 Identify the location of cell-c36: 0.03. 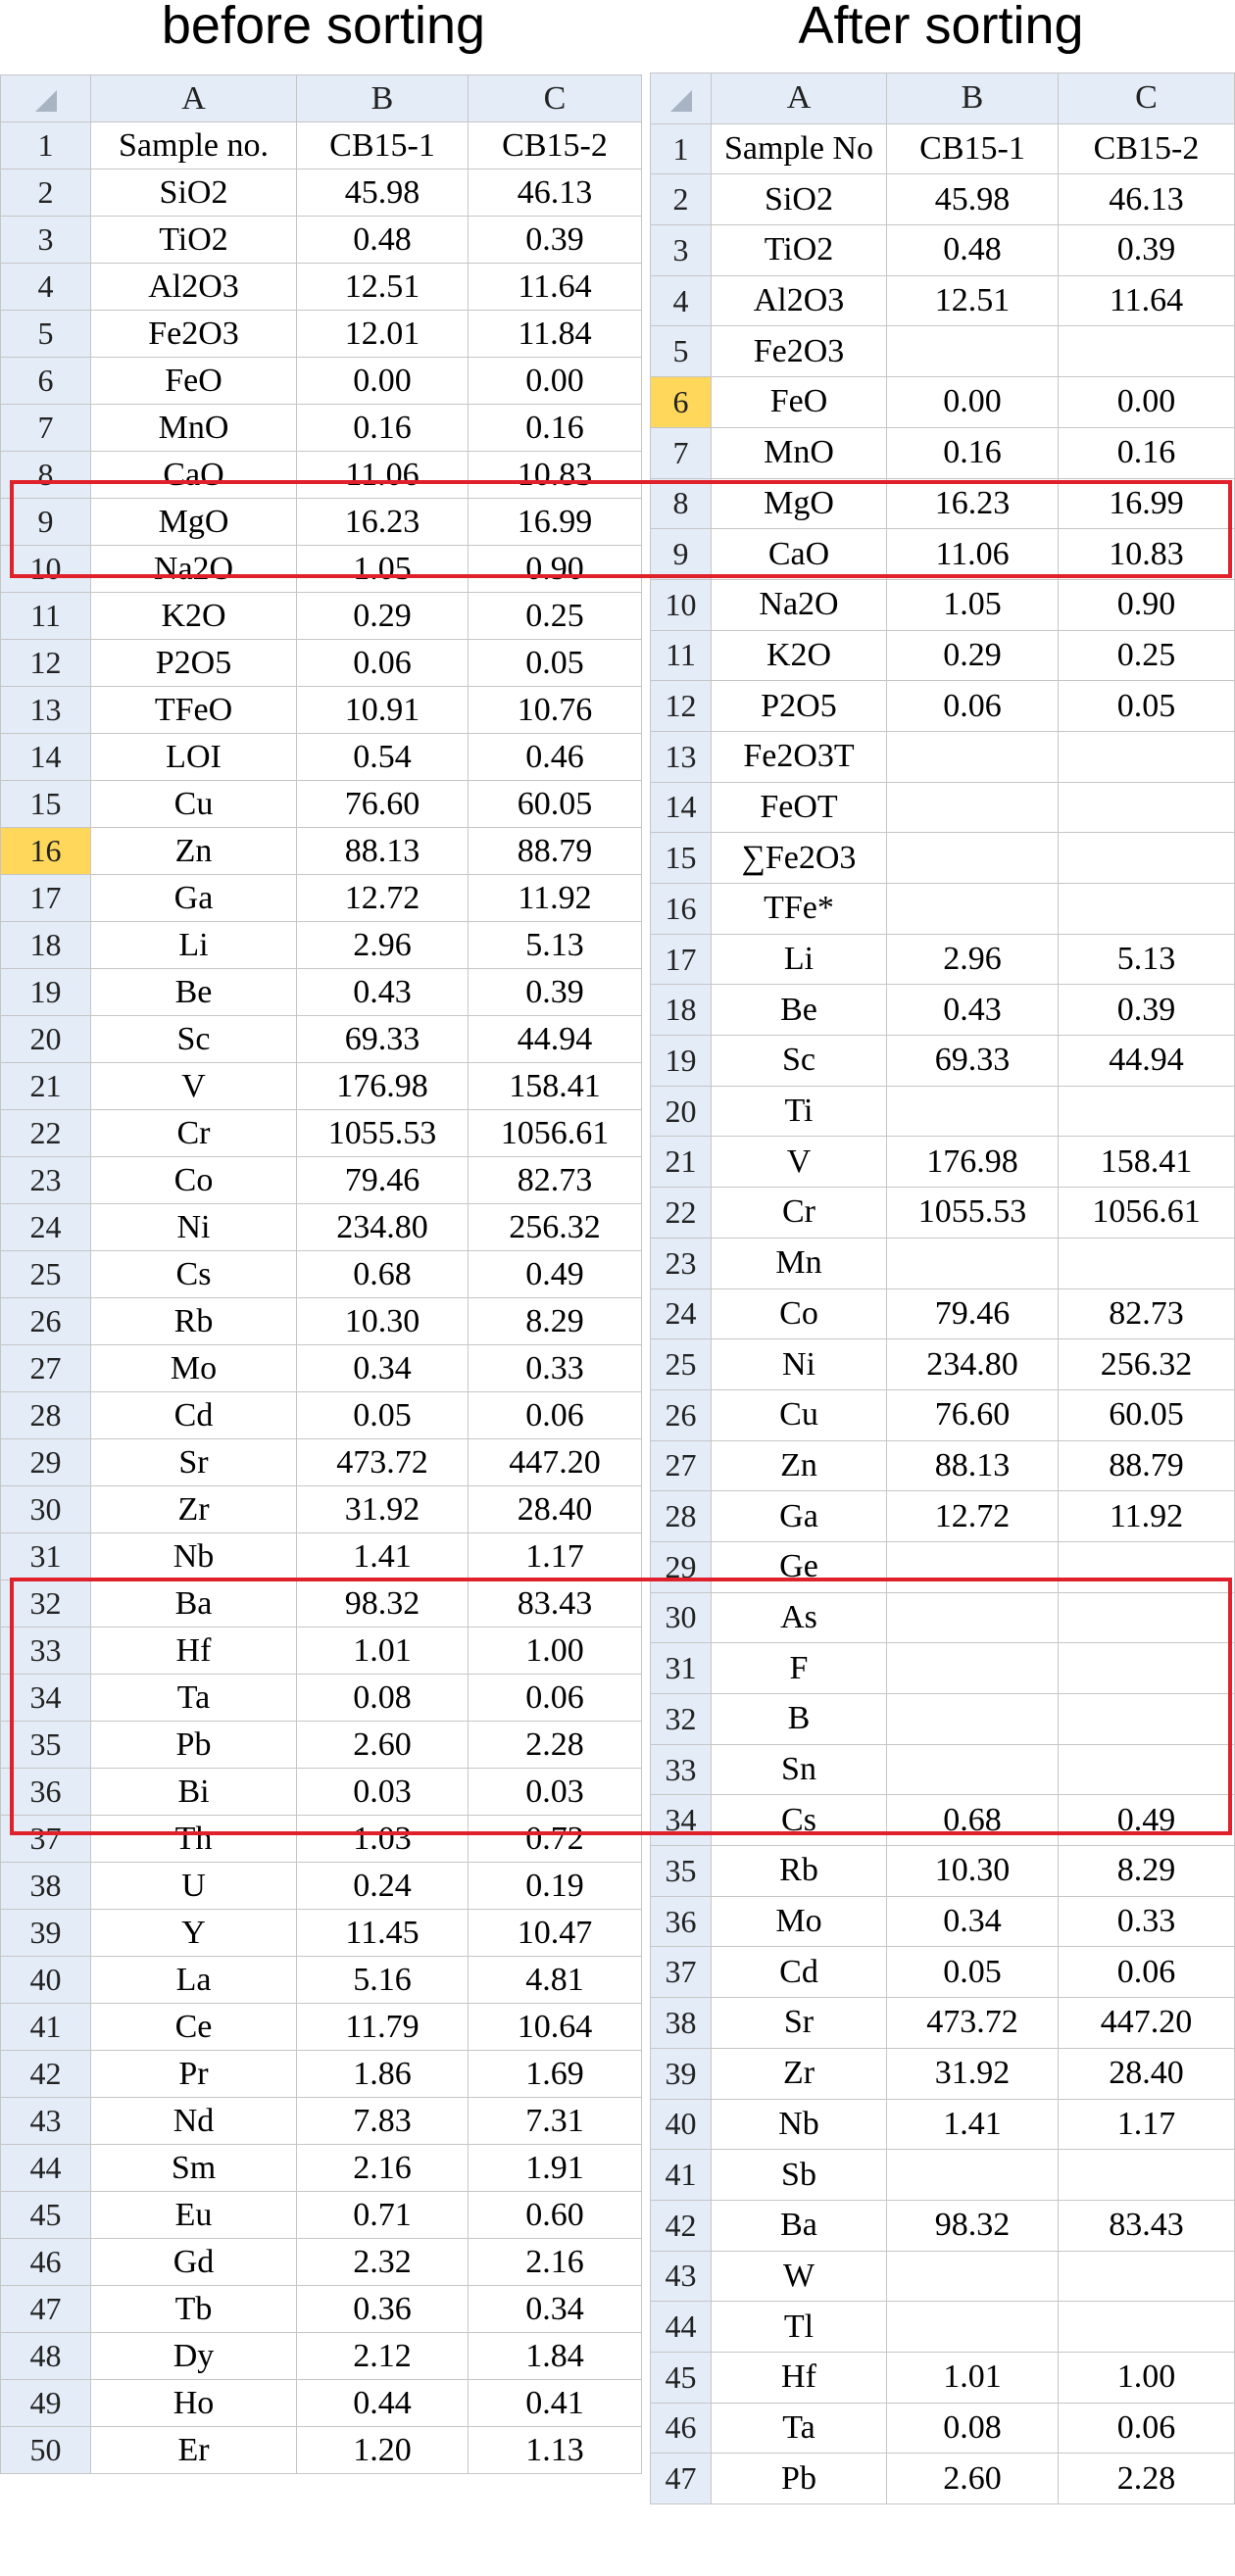
(555, 1792).